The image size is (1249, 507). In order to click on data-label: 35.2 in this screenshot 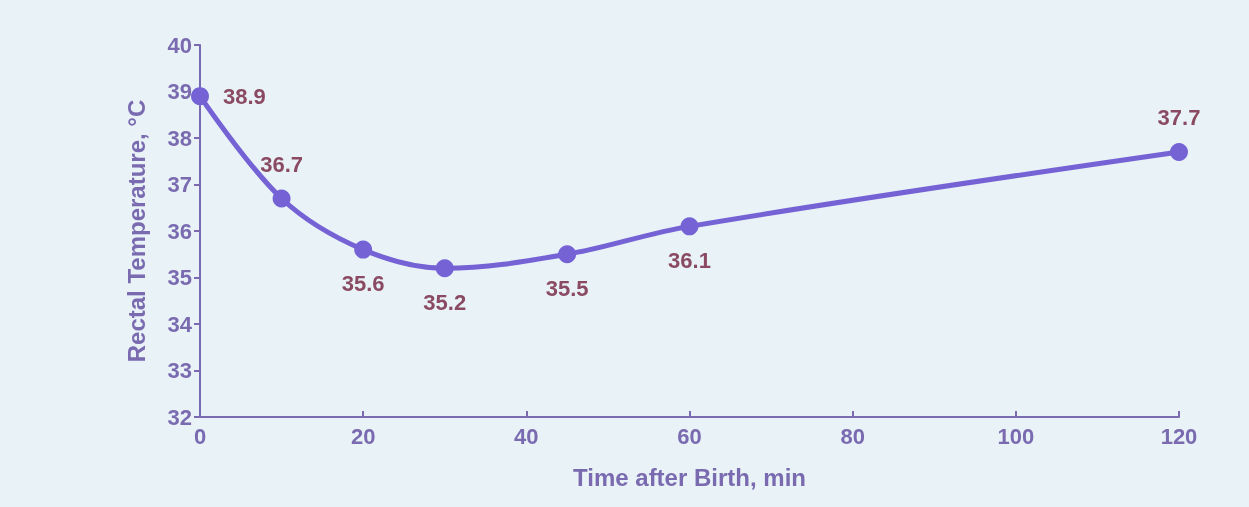, I will do `click(445, 302)`.